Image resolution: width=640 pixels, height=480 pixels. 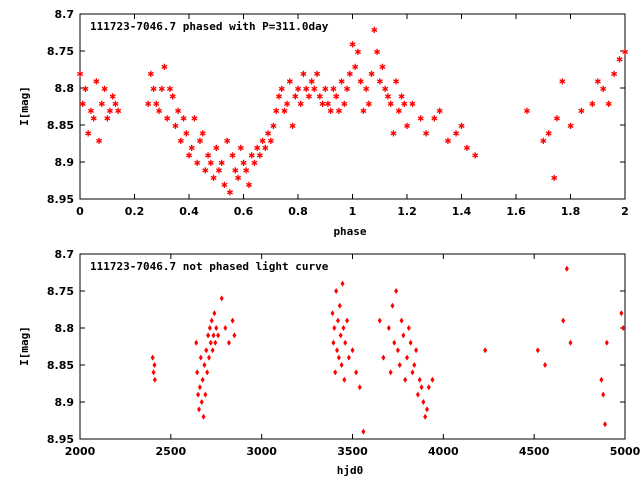 I want to click on chart-title: 111723-7046.7 phased with P=311.0day, so click(x=209, y=26).